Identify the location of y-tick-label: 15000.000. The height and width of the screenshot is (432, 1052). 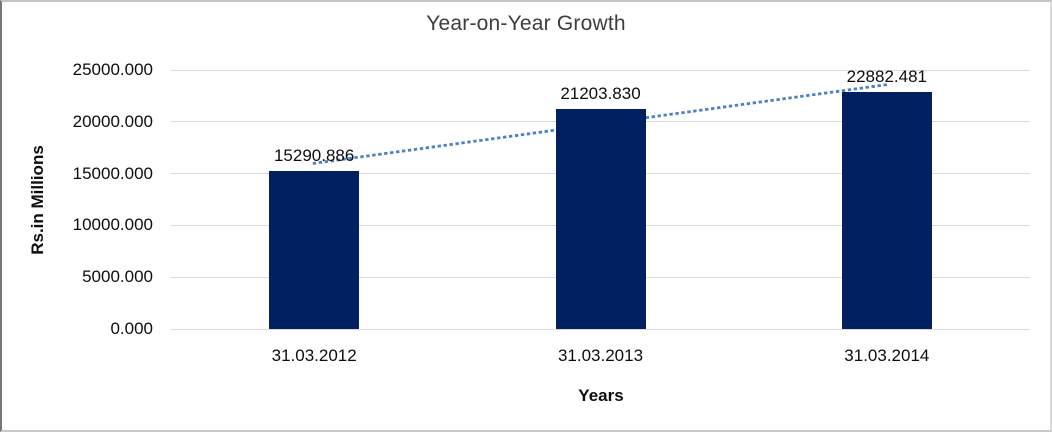
(112, 173).